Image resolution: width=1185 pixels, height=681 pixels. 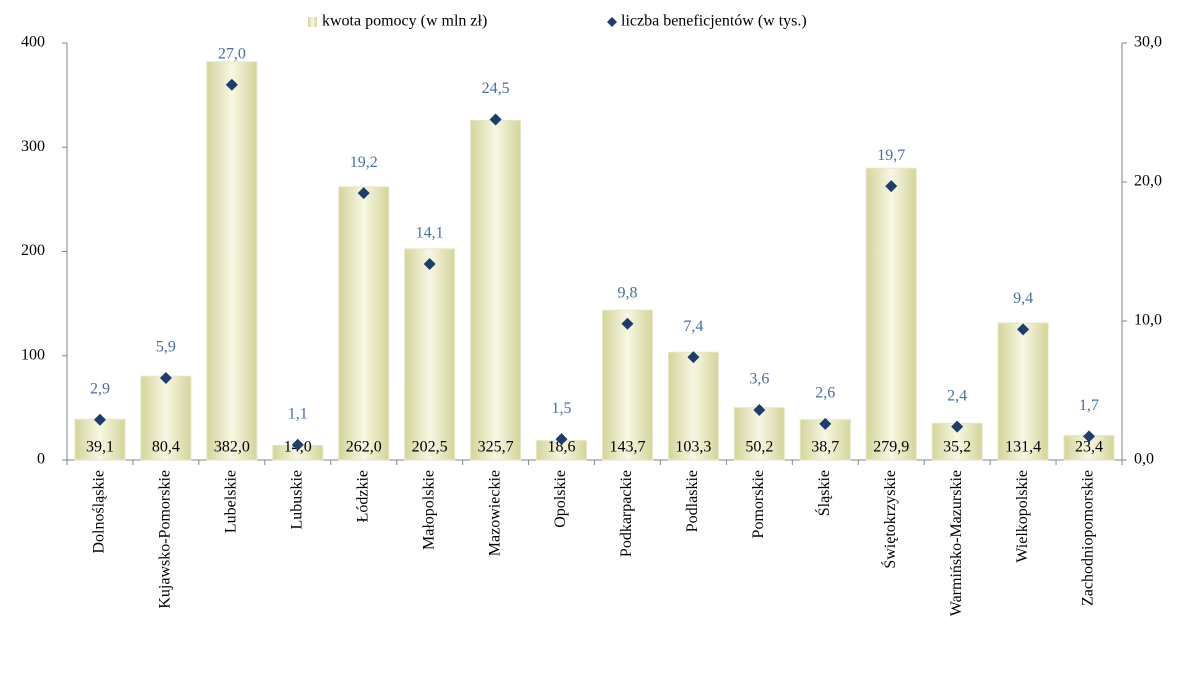 What do you see at coordinates (430, 447) in the screenshot?
I see `bar-value-label: 202,5` at bounding box center [430, 447].